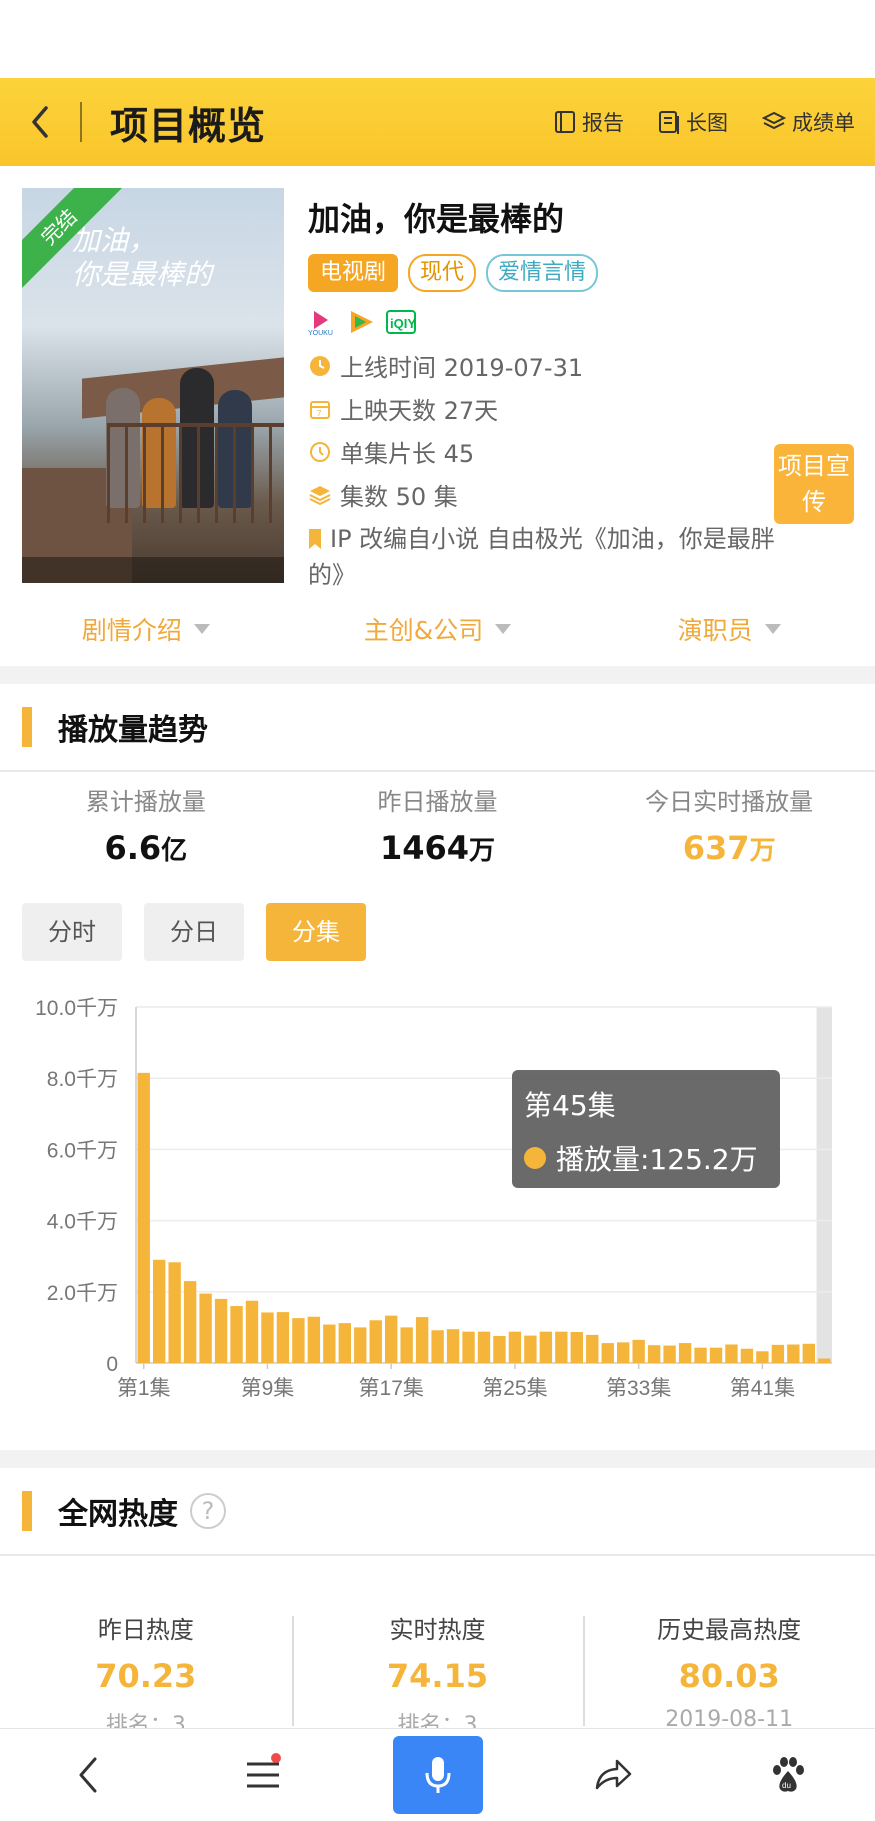 The width and height of the screenshot is (875, 1821). What do you see at coordinates (142, 257) in the screenshot?
I see `poster-title-art: 加油， 你是最棒的` at bounding box center [142, 257].